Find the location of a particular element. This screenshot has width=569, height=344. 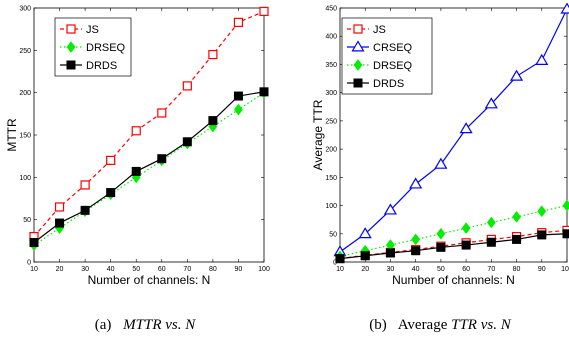

series-line-drds is located at coordinates (453, 246).